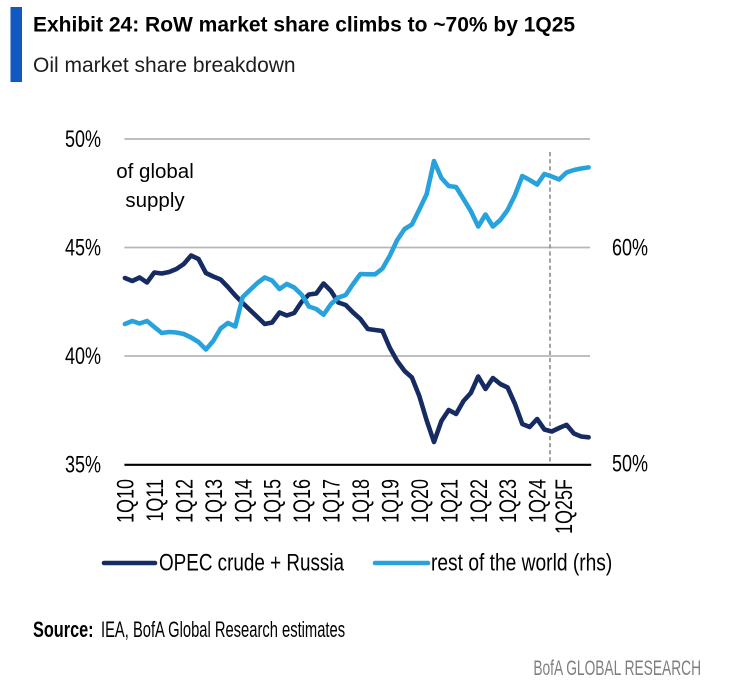  I want to click on svg-text: 1Q10, so click(126, 501).